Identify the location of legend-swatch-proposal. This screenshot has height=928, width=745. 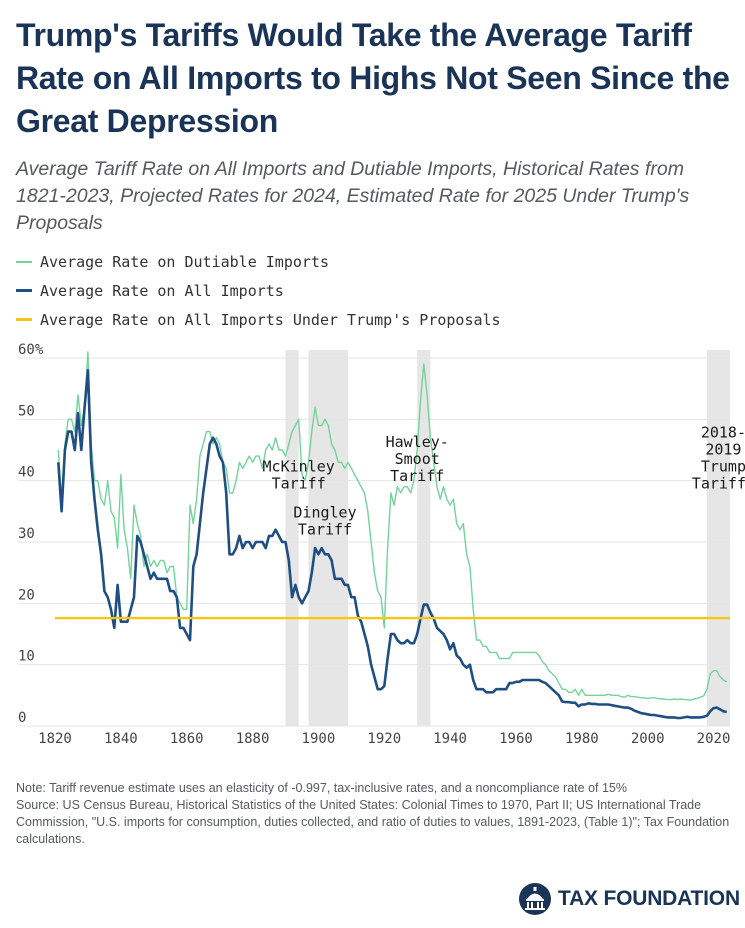
(24, 319).